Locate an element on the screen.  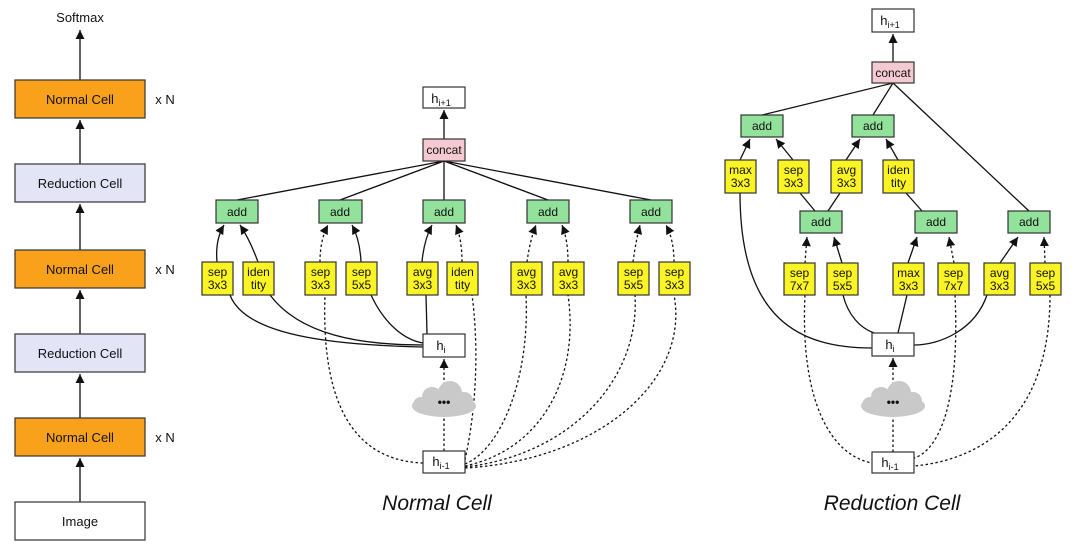
op-label: max is located at coordinates (908, 273).